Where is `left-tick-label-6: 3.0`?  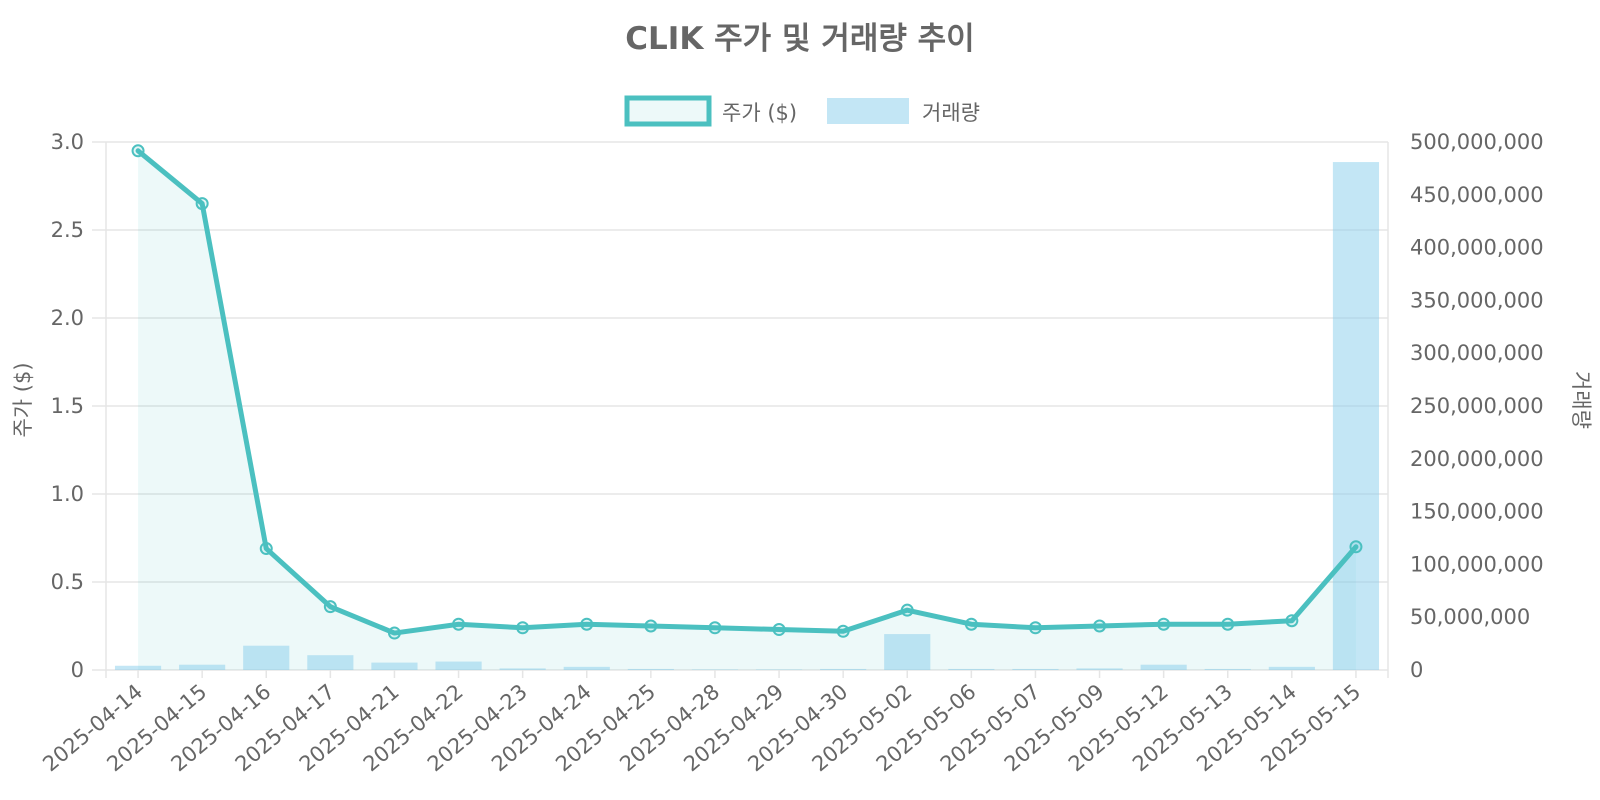
left-tick-label-6: 3.0 is located at coordinates (67, 142).